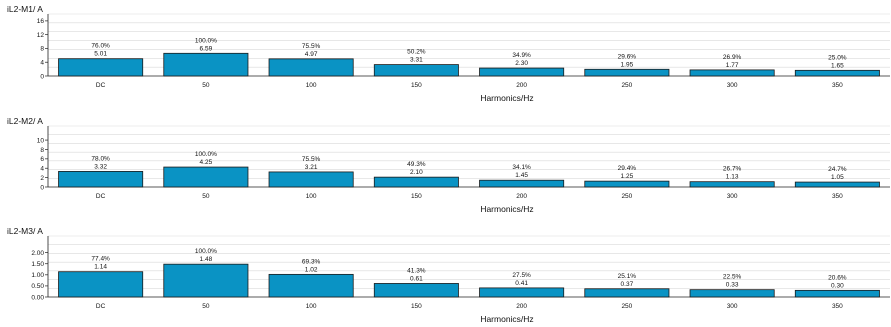  I want to click on percent-label: 25.1%, so click(627, 276).